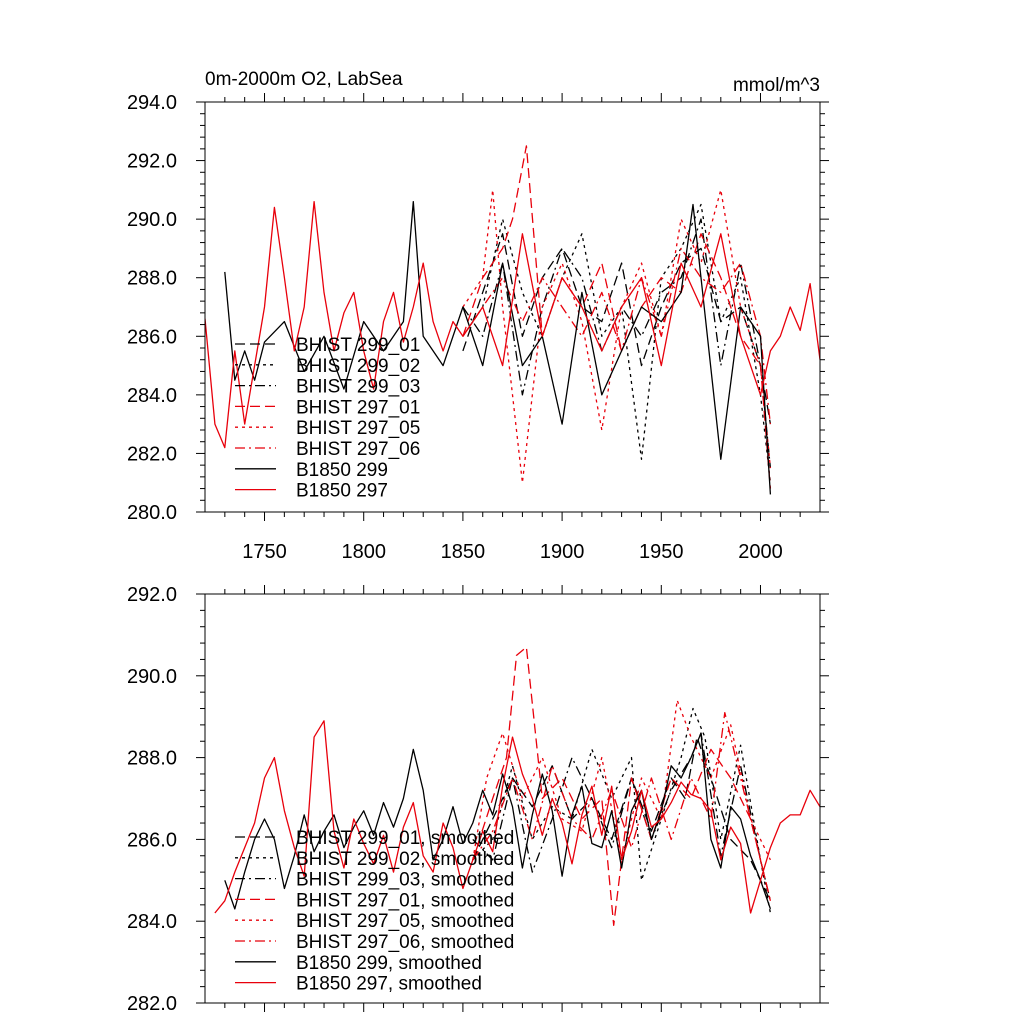  Describe the element at coordinates (405, 859) in the screenshot. I see `legend-label-2: BHIST 299_02, smoothed` at that location.